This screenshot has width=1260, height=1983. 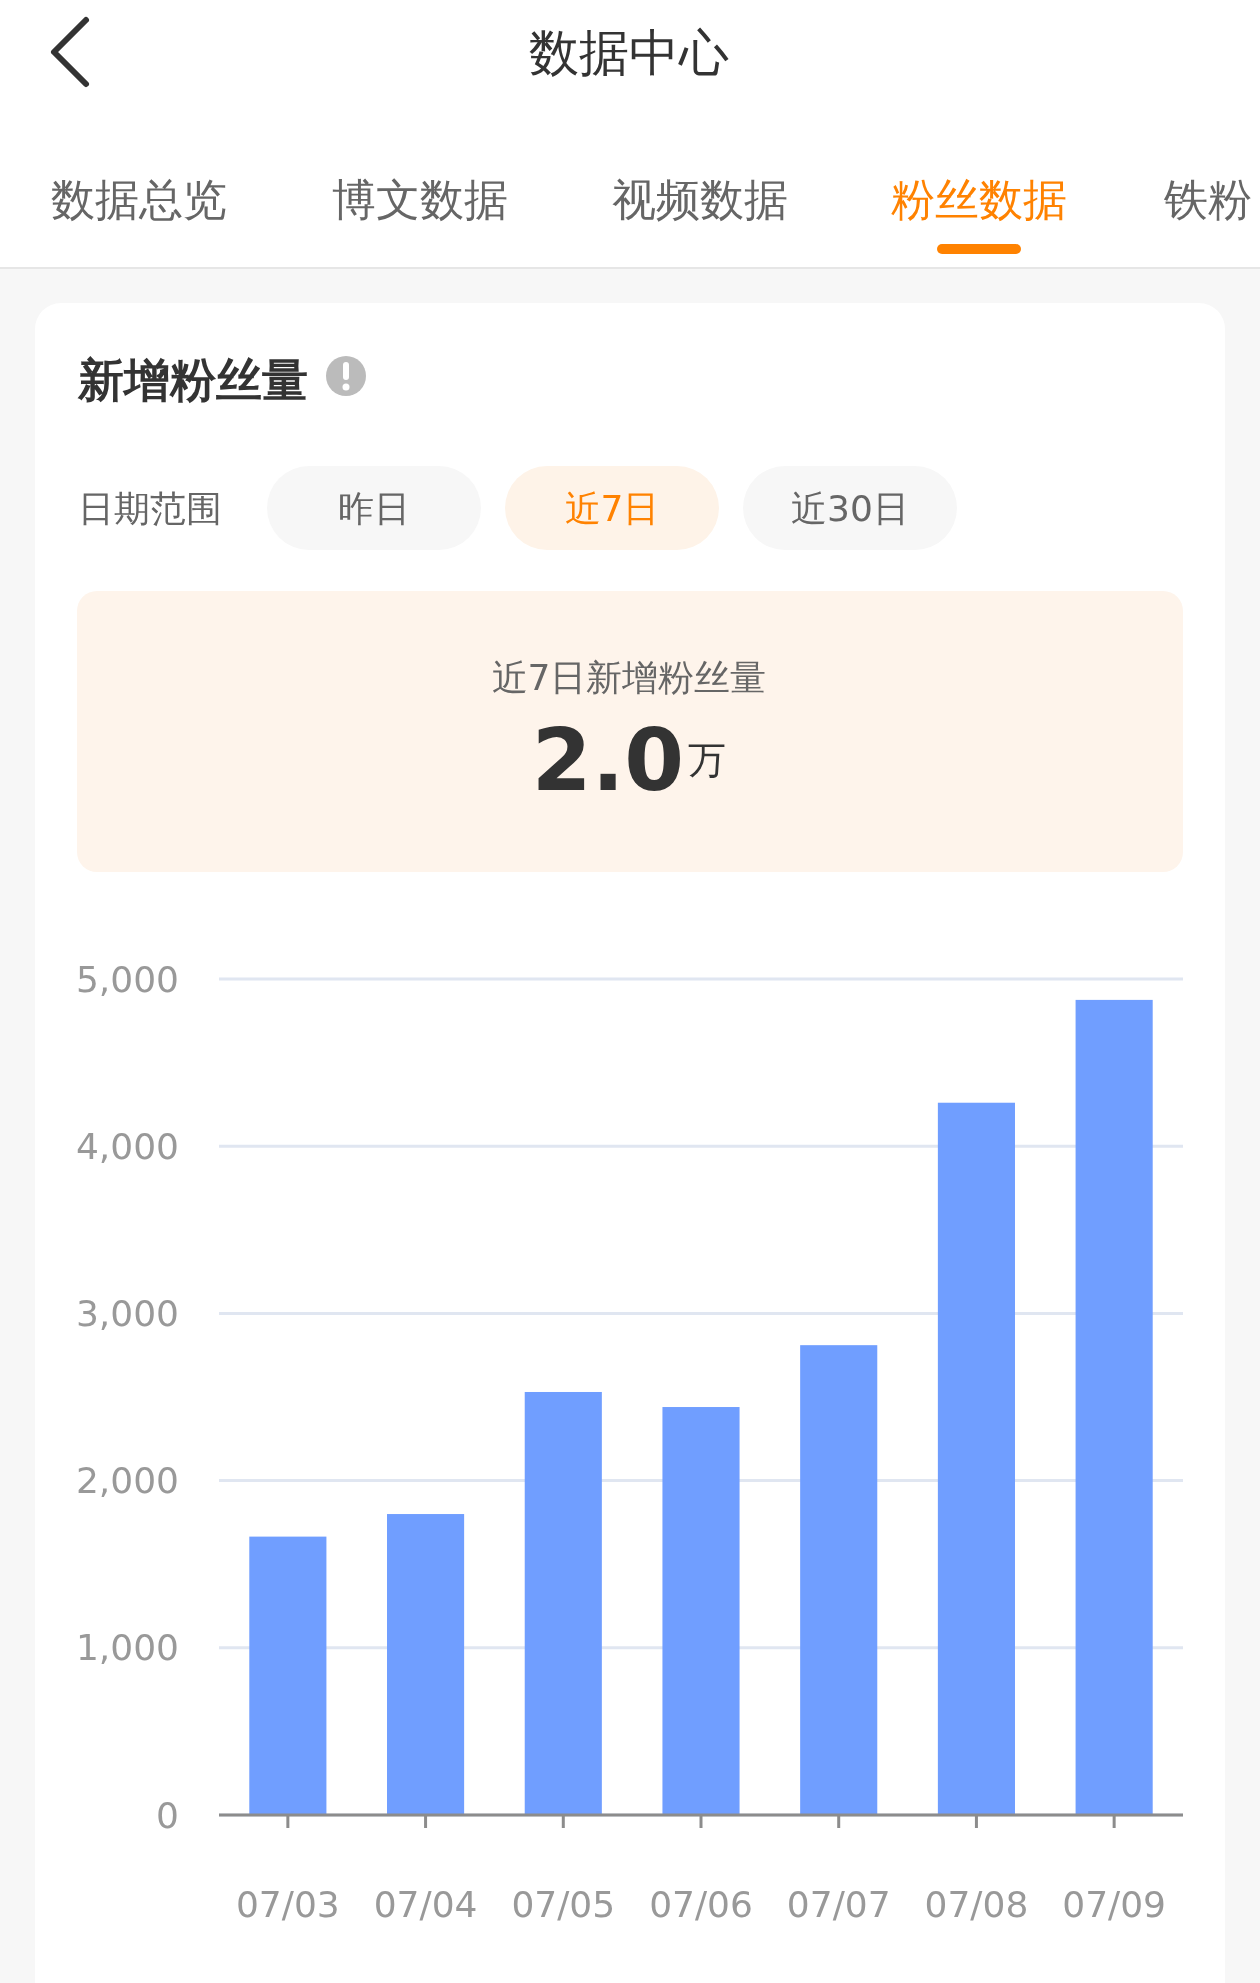 What do you see at coordinates (838, 1904) in the screenshot?
I see `x-tick-label: 07/07` at bounding box center [838, 1904].